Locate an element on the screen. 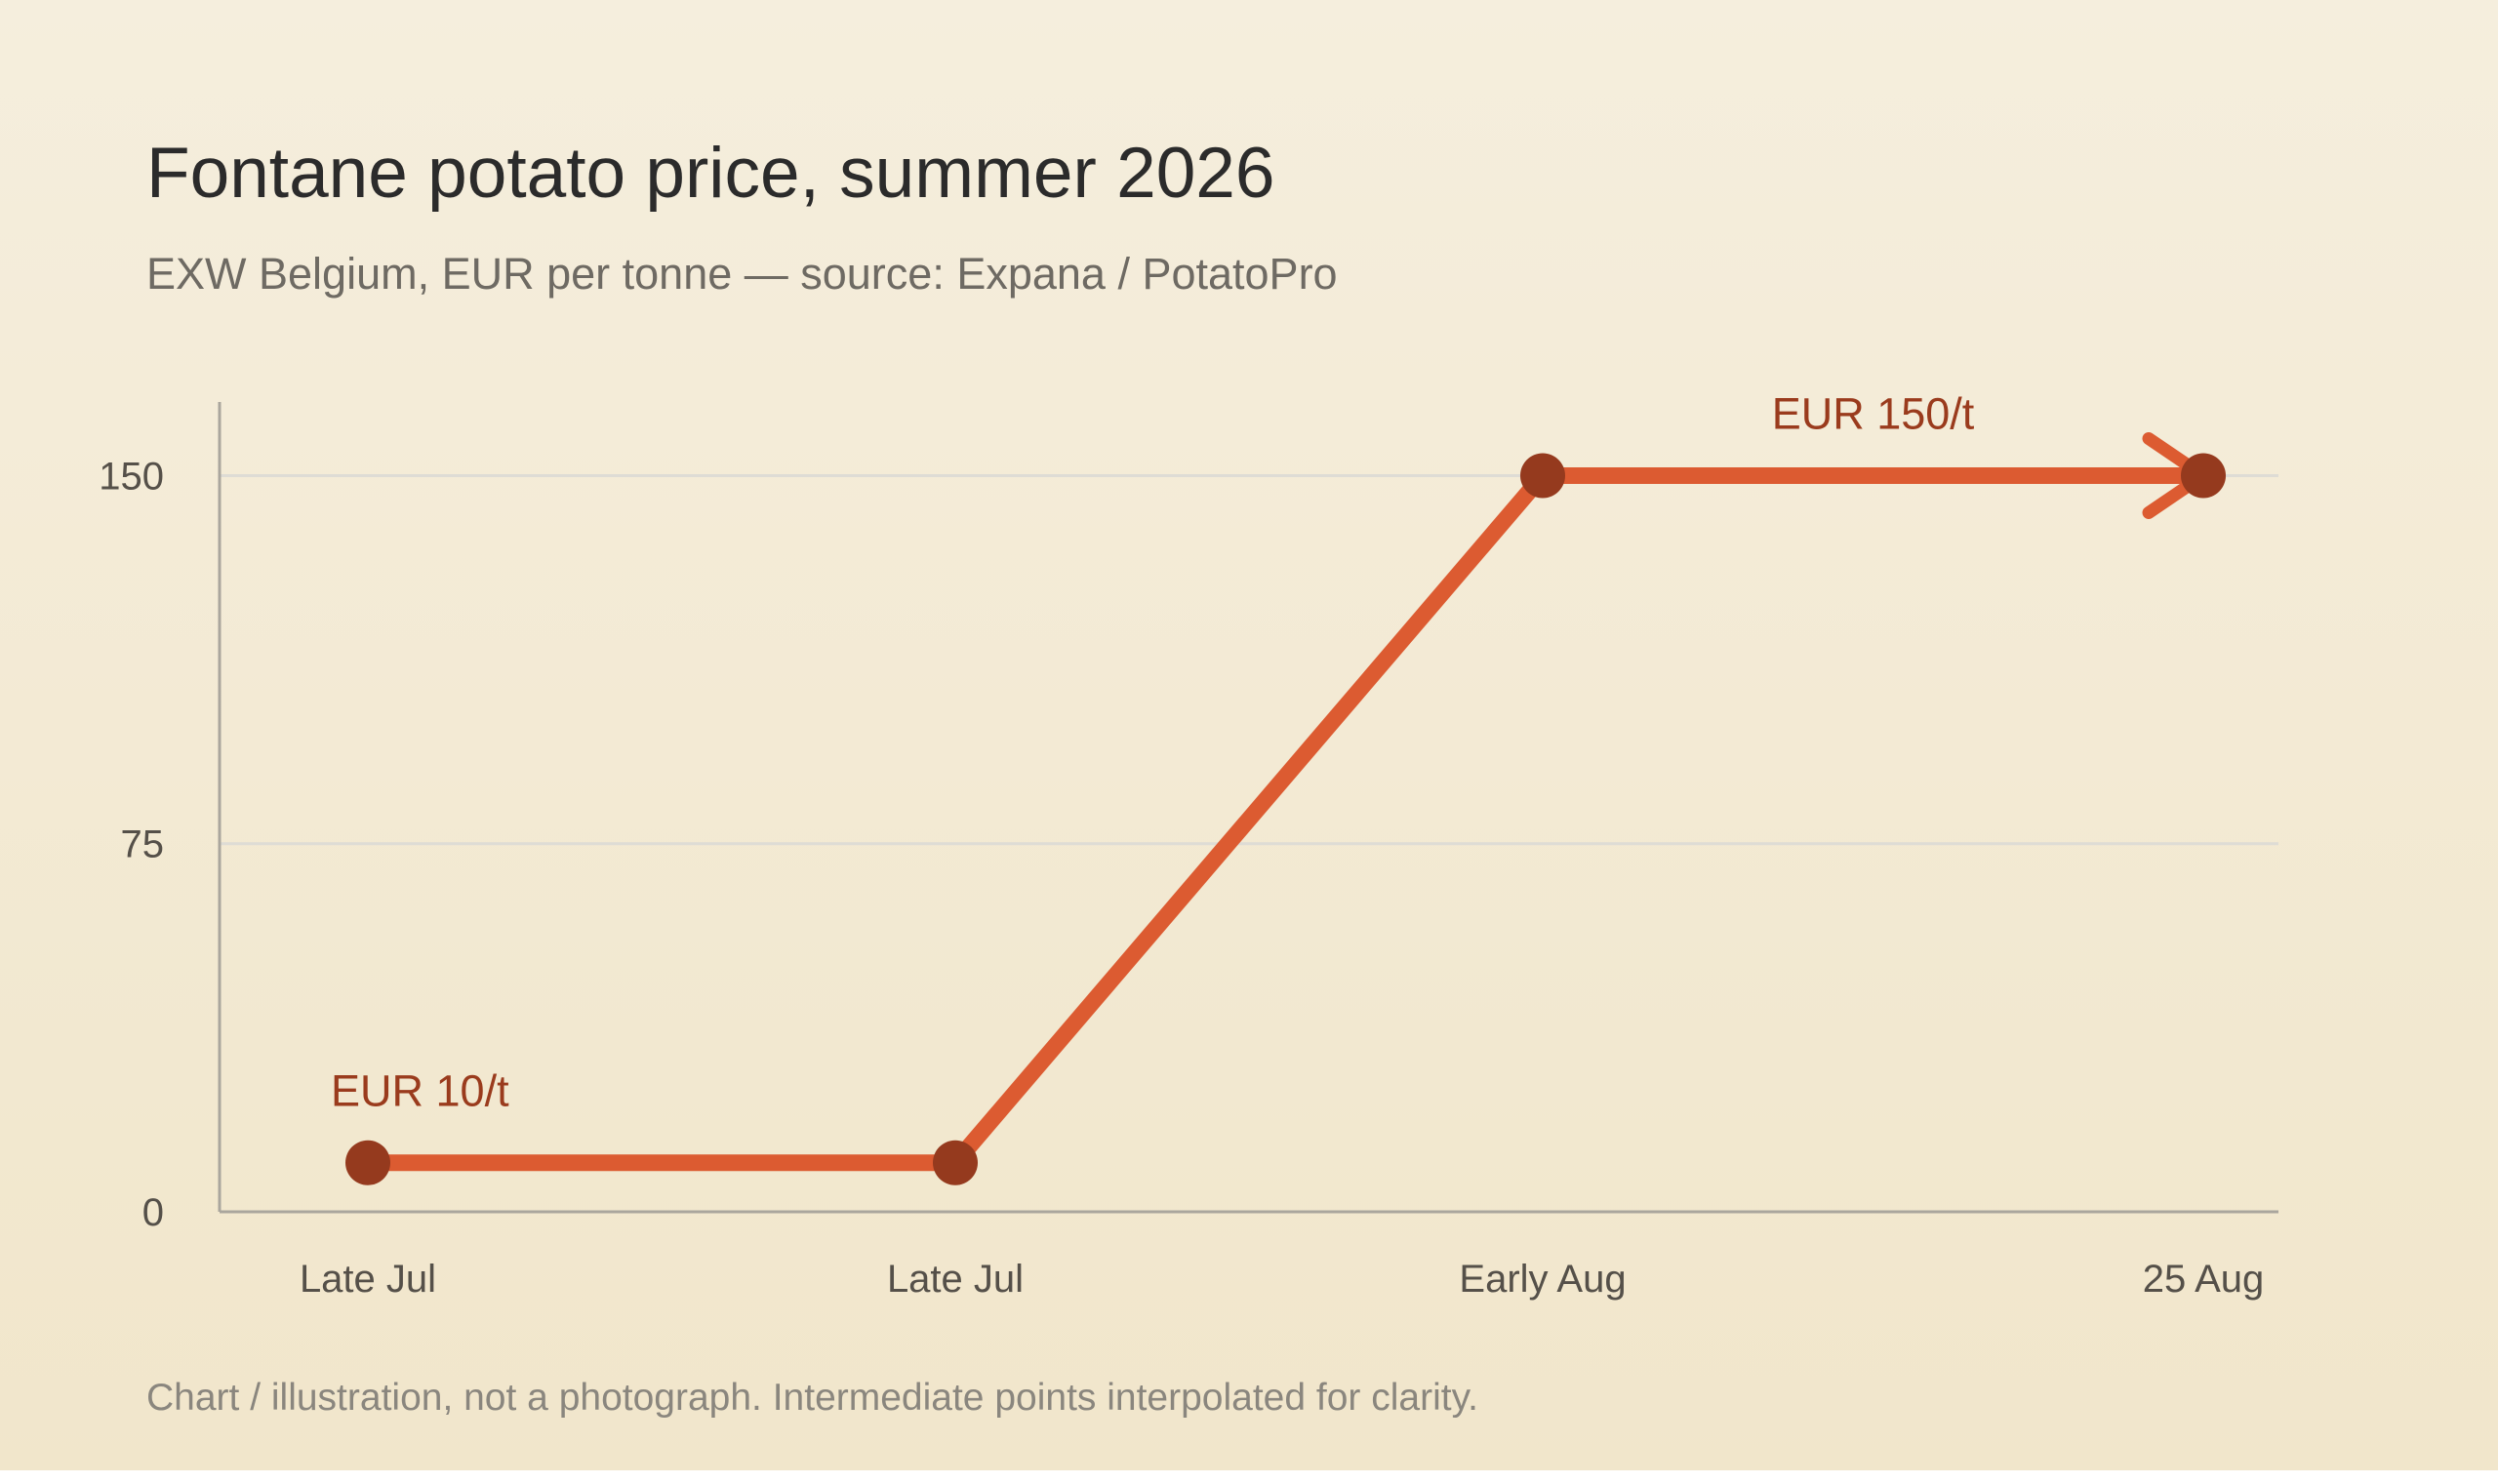 The width and height of the screenshot is (2498, 1484). data-label-0: EUR 10/t is located at coordinates (420, 1091).